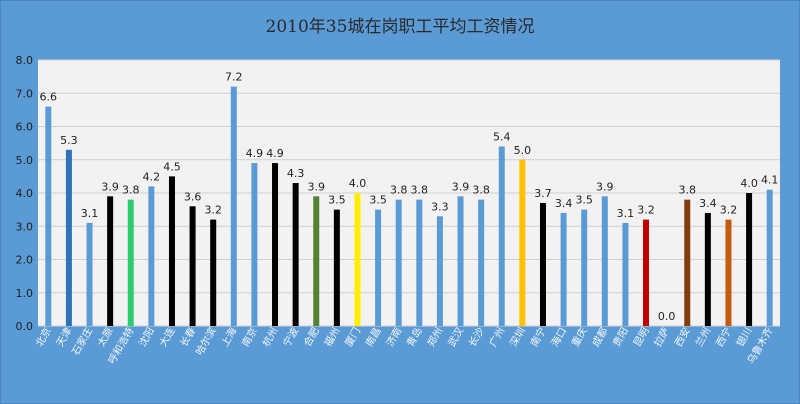 This screenshot has width=800, height=404. Describe the element at coordinates (25, 226) in the screenshot. I see `y-tick-label: 3.0` at that location.